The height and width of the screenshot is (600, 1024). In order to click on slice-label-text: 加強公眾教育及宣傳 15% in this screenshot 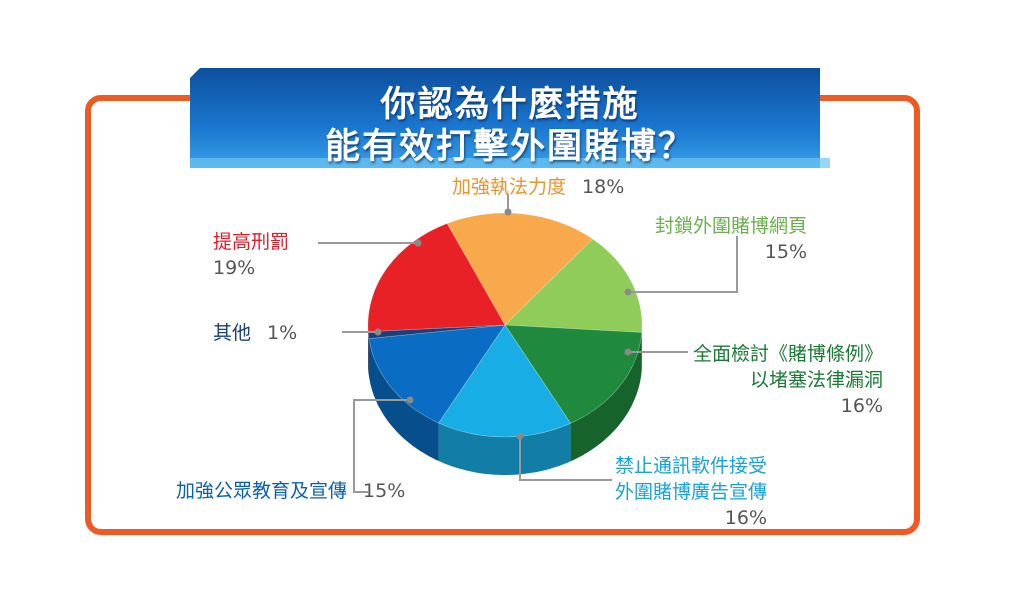, I will do `click(291, 491)`.